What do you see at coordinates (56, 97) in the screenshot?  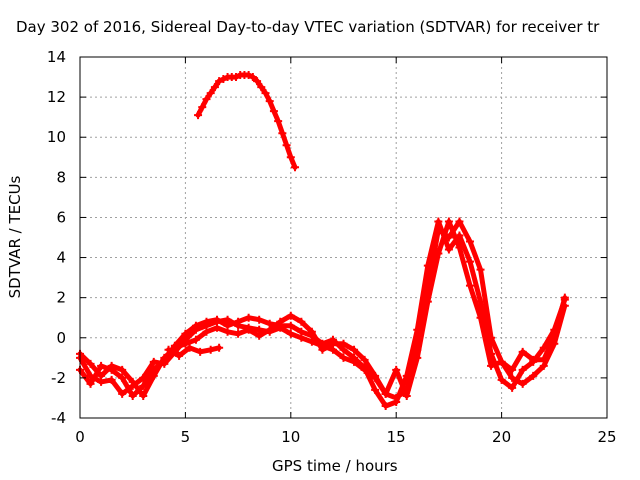 I see `y-tick-label: 12` at bounding box center [56, 97].